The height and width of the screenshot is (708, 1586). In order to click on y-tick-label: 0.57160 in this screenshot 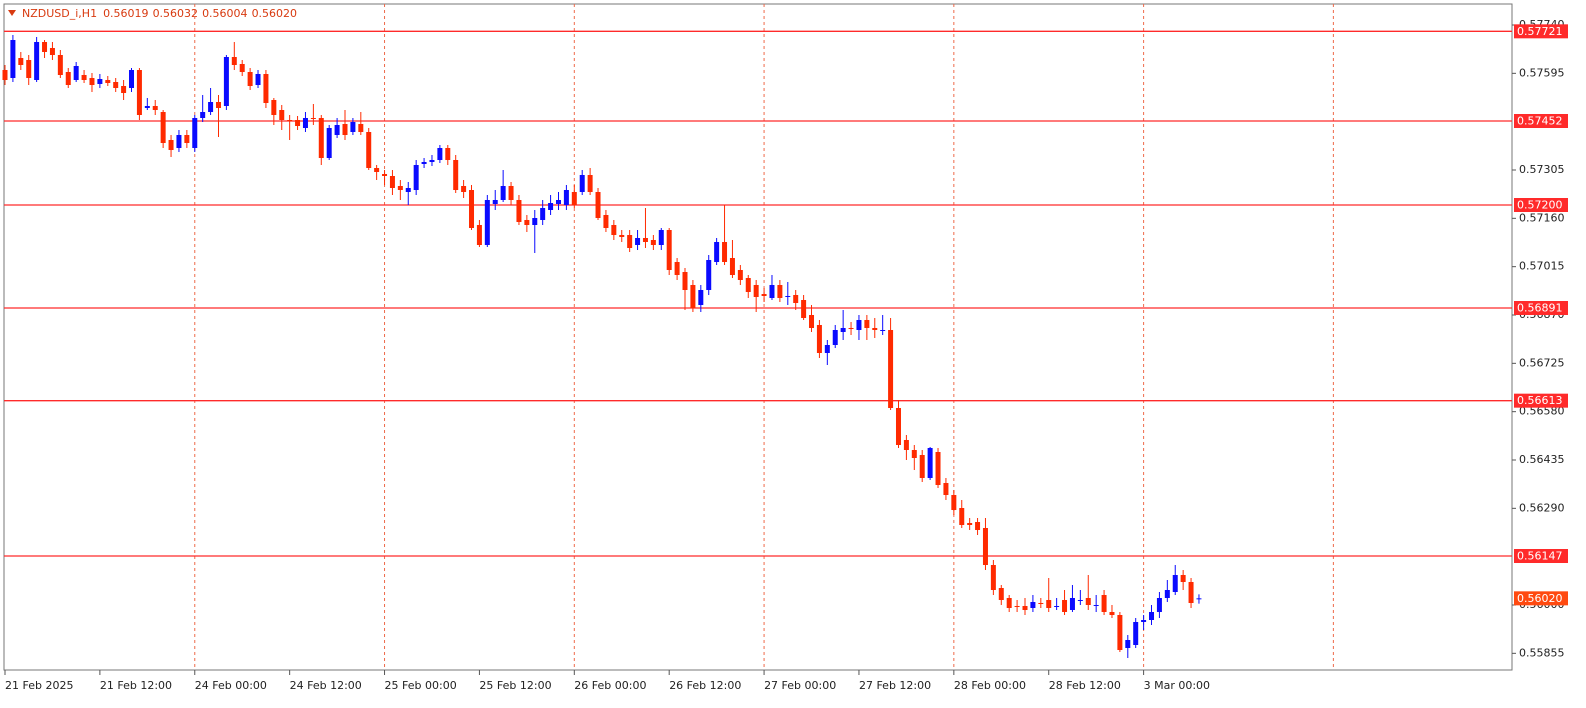, I will do `click(1542, 217)`.